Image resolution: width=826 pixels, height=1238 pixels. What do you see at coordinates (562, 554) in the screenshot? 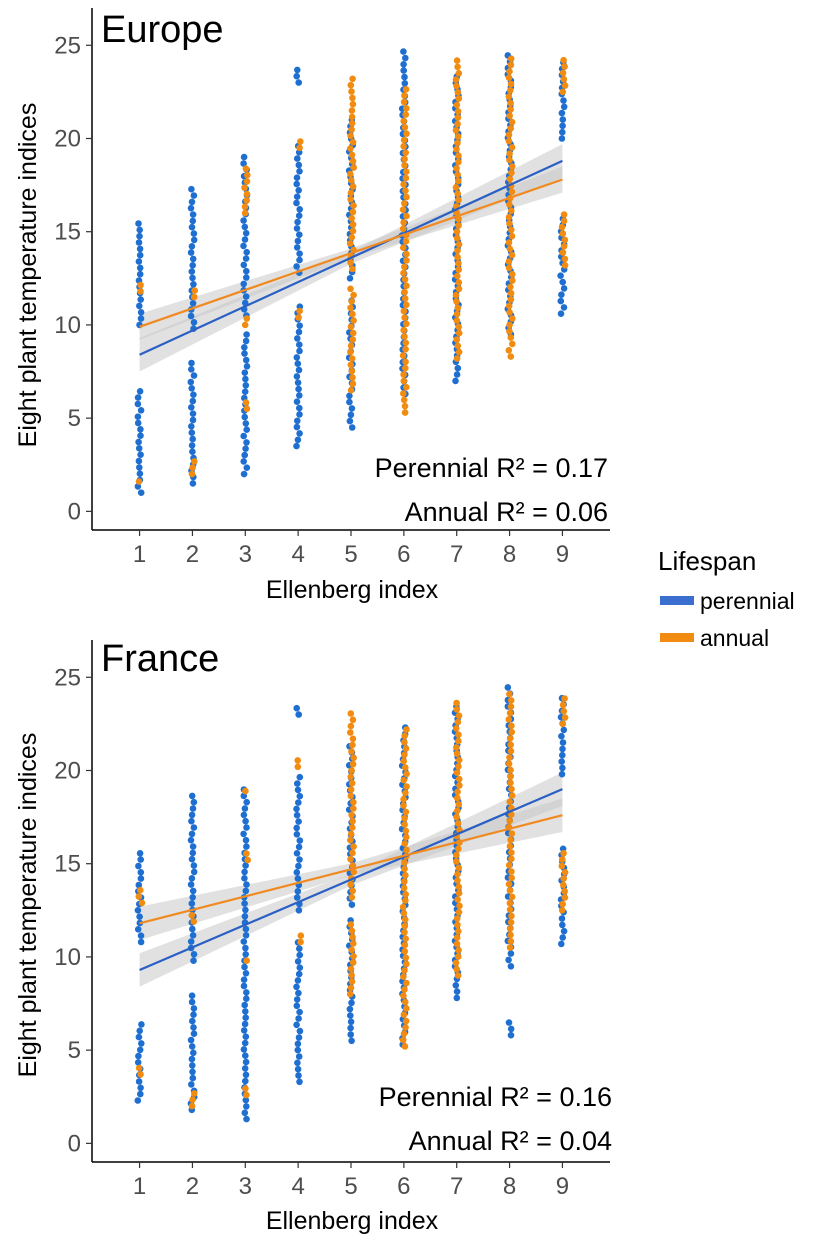
I see `x-tick-label: 9` at bounding box center [562, 554].